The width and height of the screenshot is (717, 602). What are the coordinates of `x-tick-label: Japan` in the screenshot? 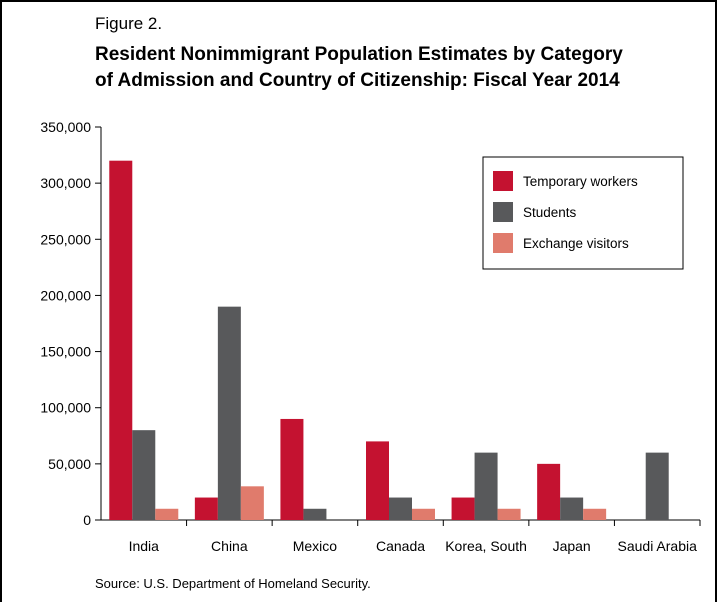 It's located at (572, 546).